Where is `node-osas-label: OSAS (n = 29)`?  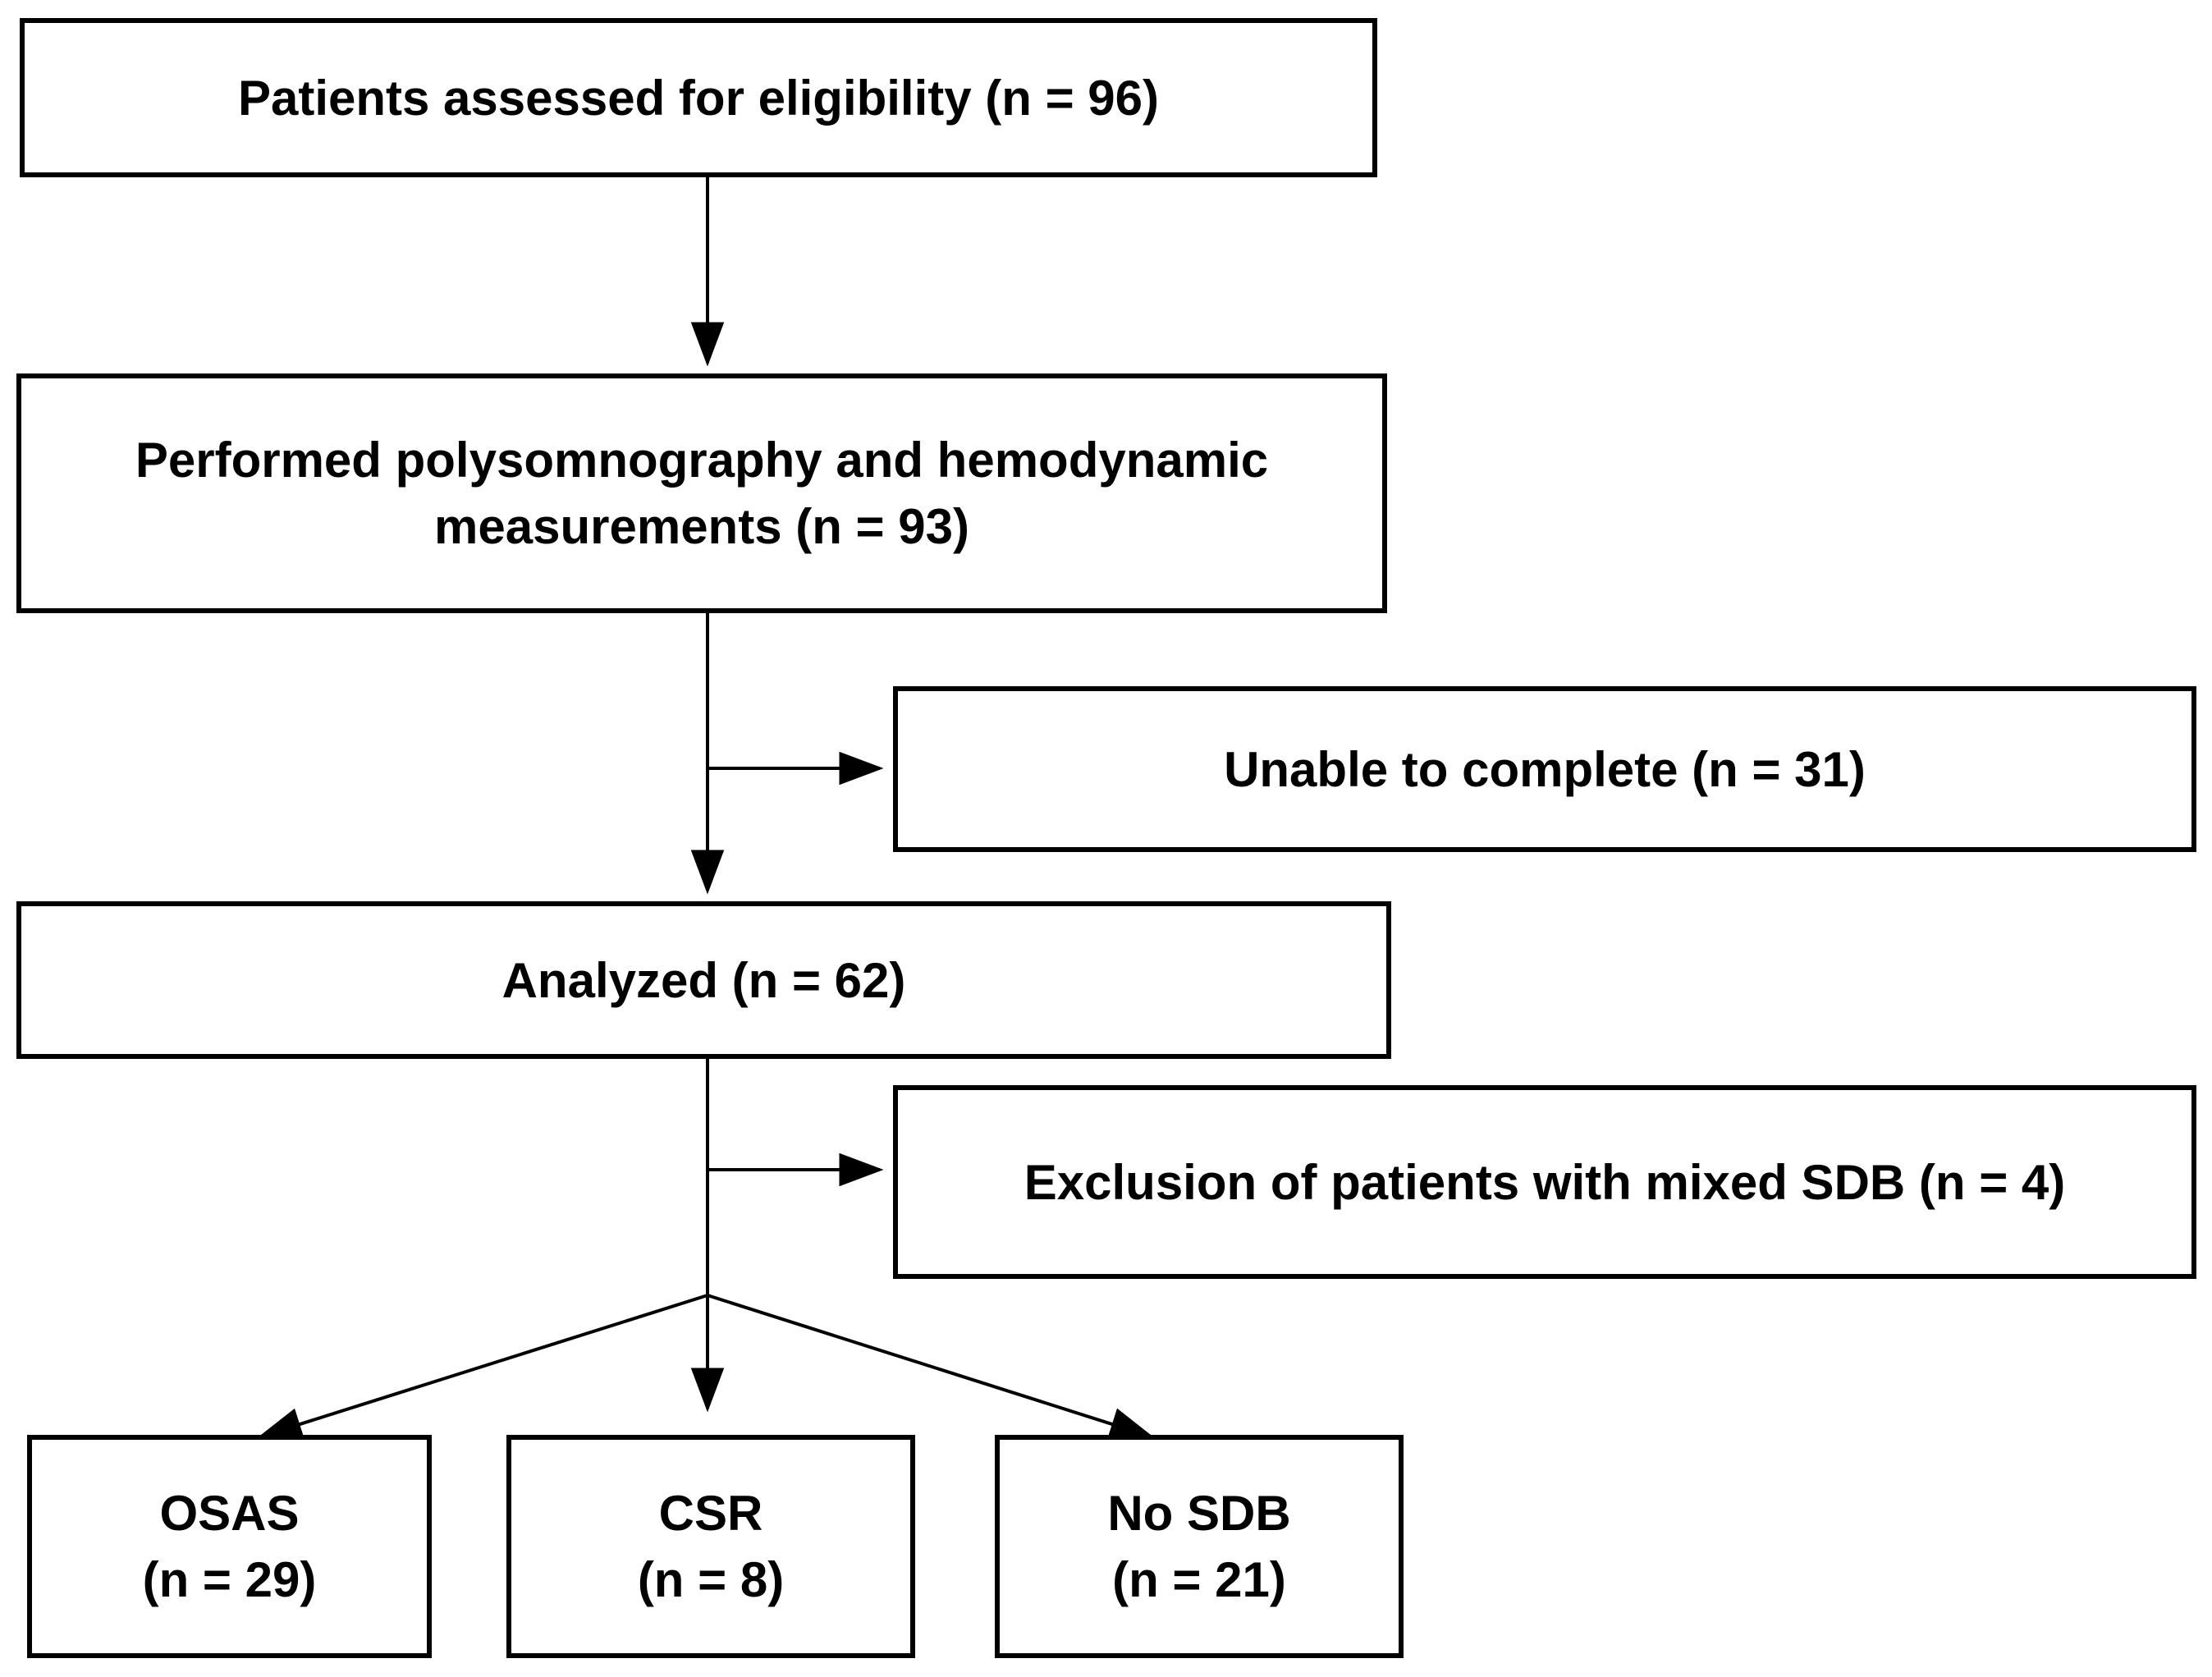
node-osas-label: OSAS (n = 29) is located at coordinates (230, 1547).